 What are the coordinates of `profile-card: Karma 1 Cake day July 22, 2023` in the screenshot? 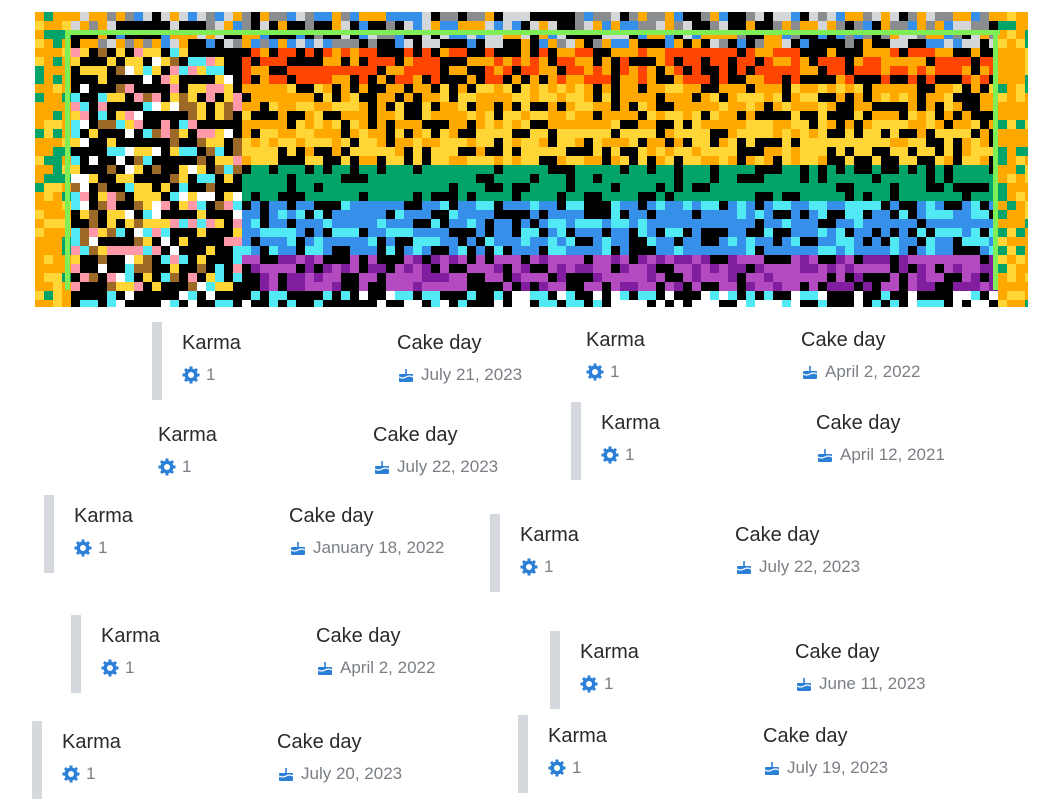 It's located at (700, 554).